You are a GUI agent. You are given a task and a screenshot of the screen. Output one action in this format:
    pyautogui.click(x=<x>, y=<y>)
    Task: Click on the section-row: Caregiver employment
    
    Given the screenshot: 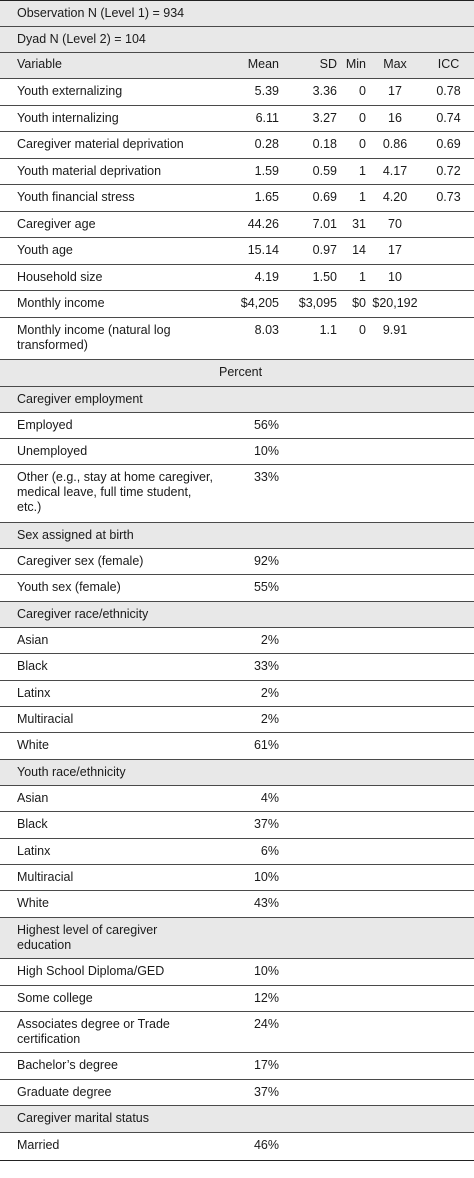 What is the action you would take?
    pyautogui.click(x=237, y=400)
    